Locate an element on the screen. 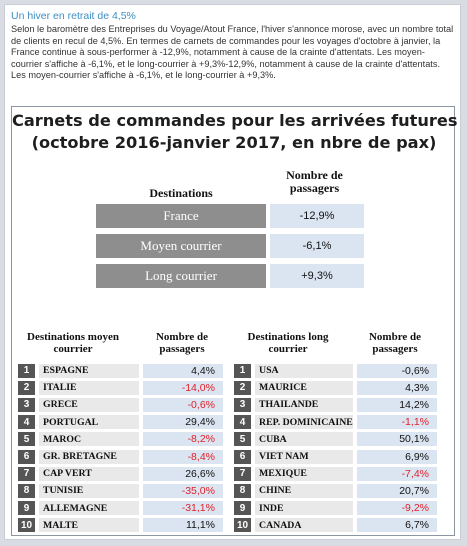 The height and width of the screenshot is (546, 467). country-name: REP. DOMINICAINE is located at coordinates (304, 422).